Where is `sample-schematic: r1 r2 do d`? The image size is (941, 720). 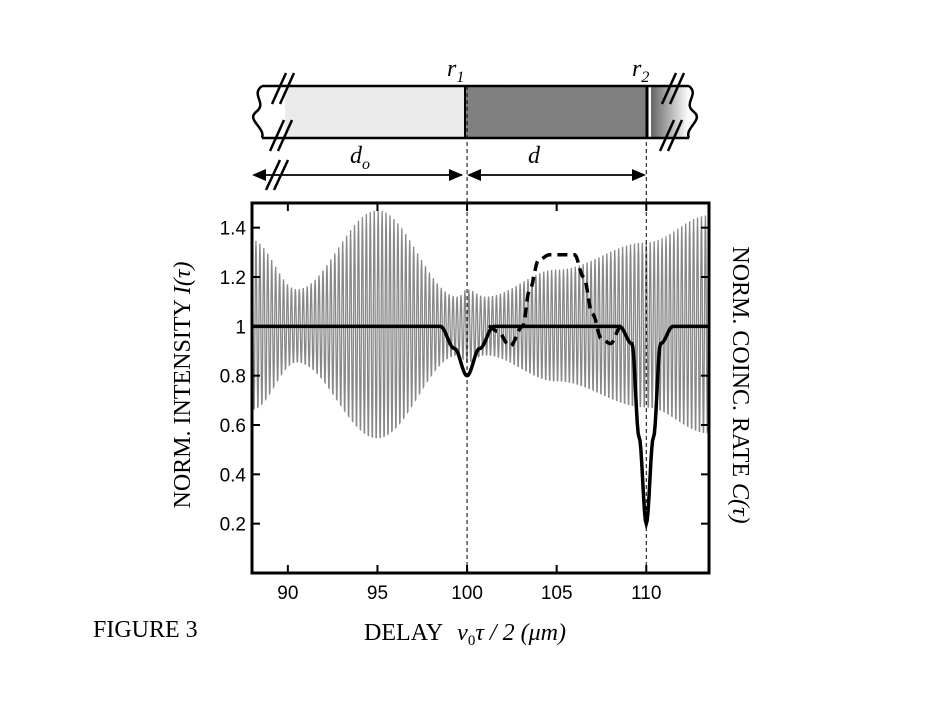 sample-schematic: r1 r2 do d is located at coordinates (475, 123).